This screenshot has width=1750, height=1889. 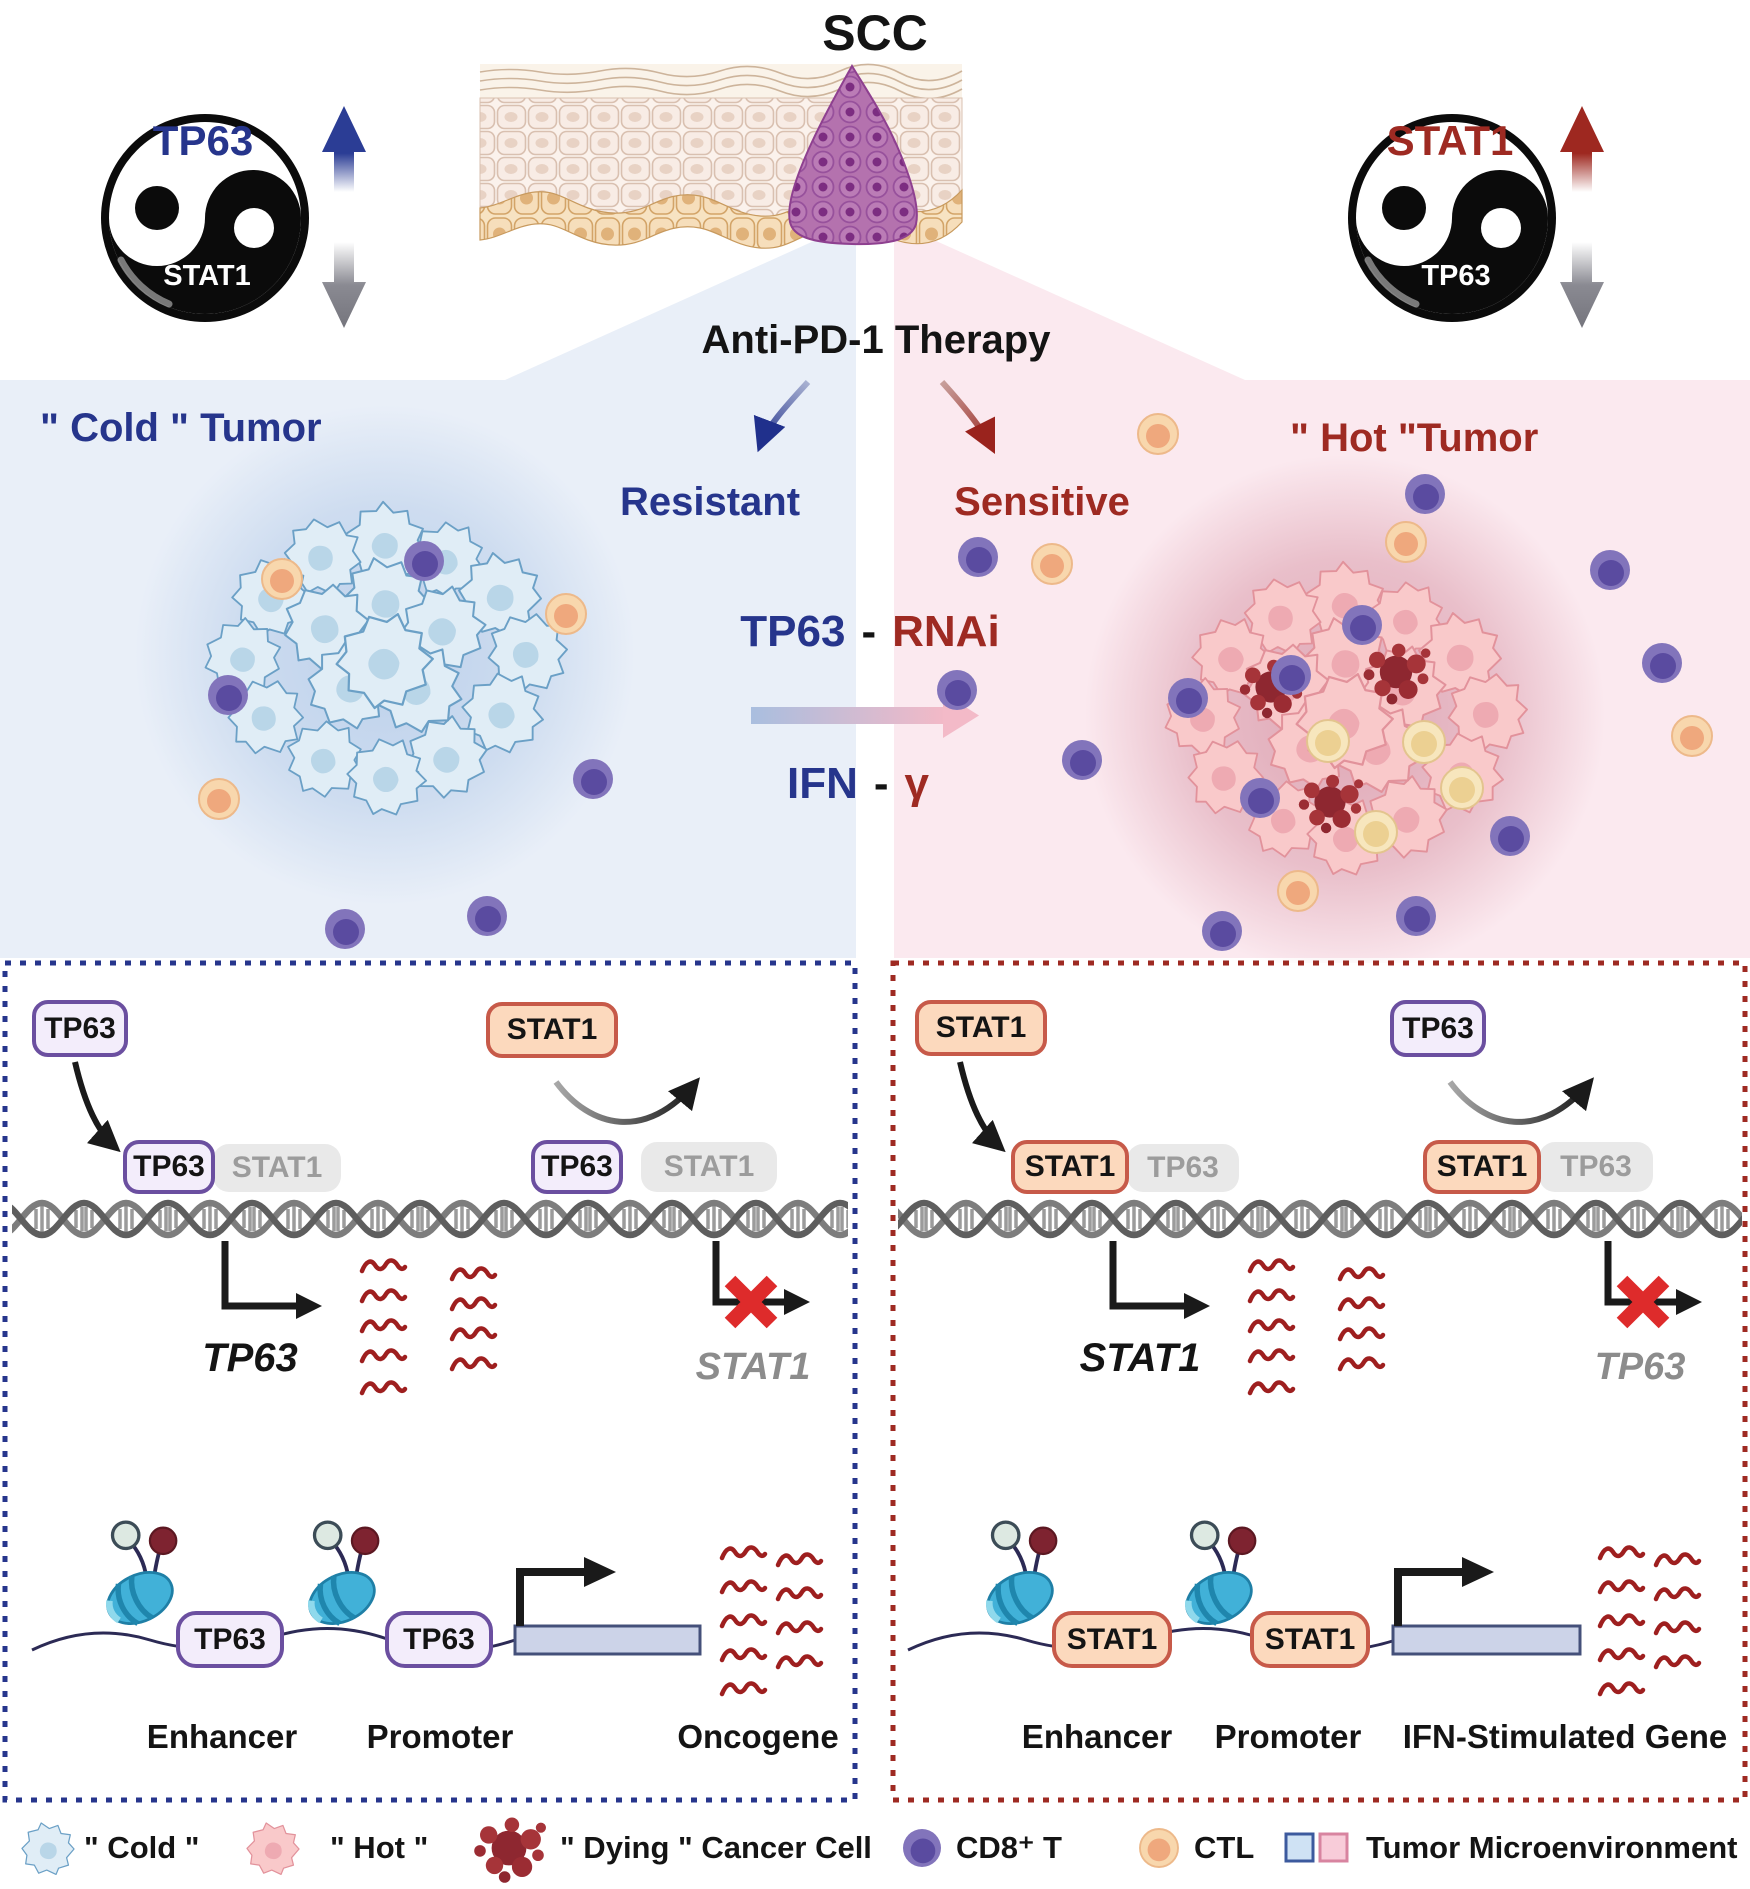 I want to click on legend-cd8-label: CD8⁺ T, so click(x=1009, y=1847).